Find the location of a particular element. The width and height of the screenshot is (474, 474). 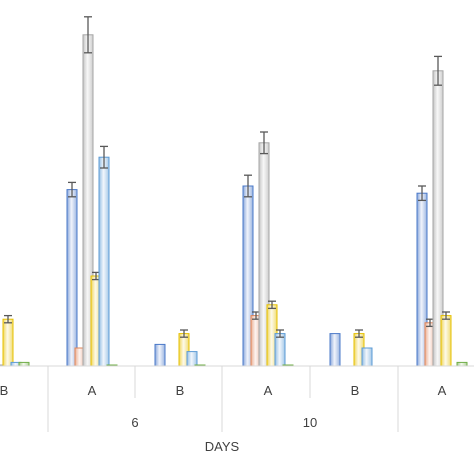

bar-green-A is located at coordinates (462, 364).